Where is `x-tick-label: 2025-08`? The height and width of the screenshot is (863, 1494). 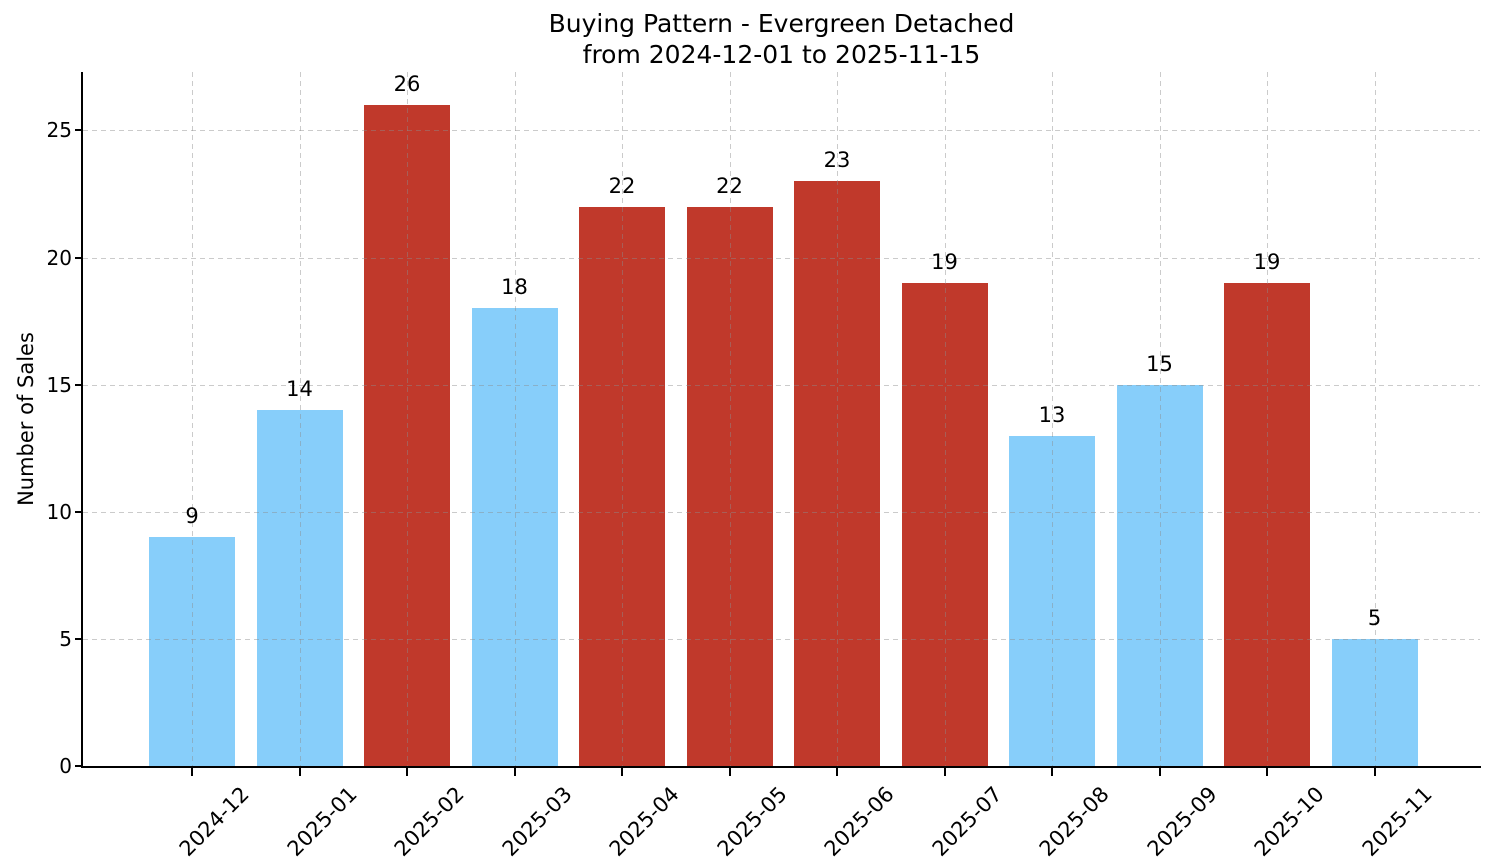 x-tick-label: 2025-08 is located at coordinates (1074, 822).